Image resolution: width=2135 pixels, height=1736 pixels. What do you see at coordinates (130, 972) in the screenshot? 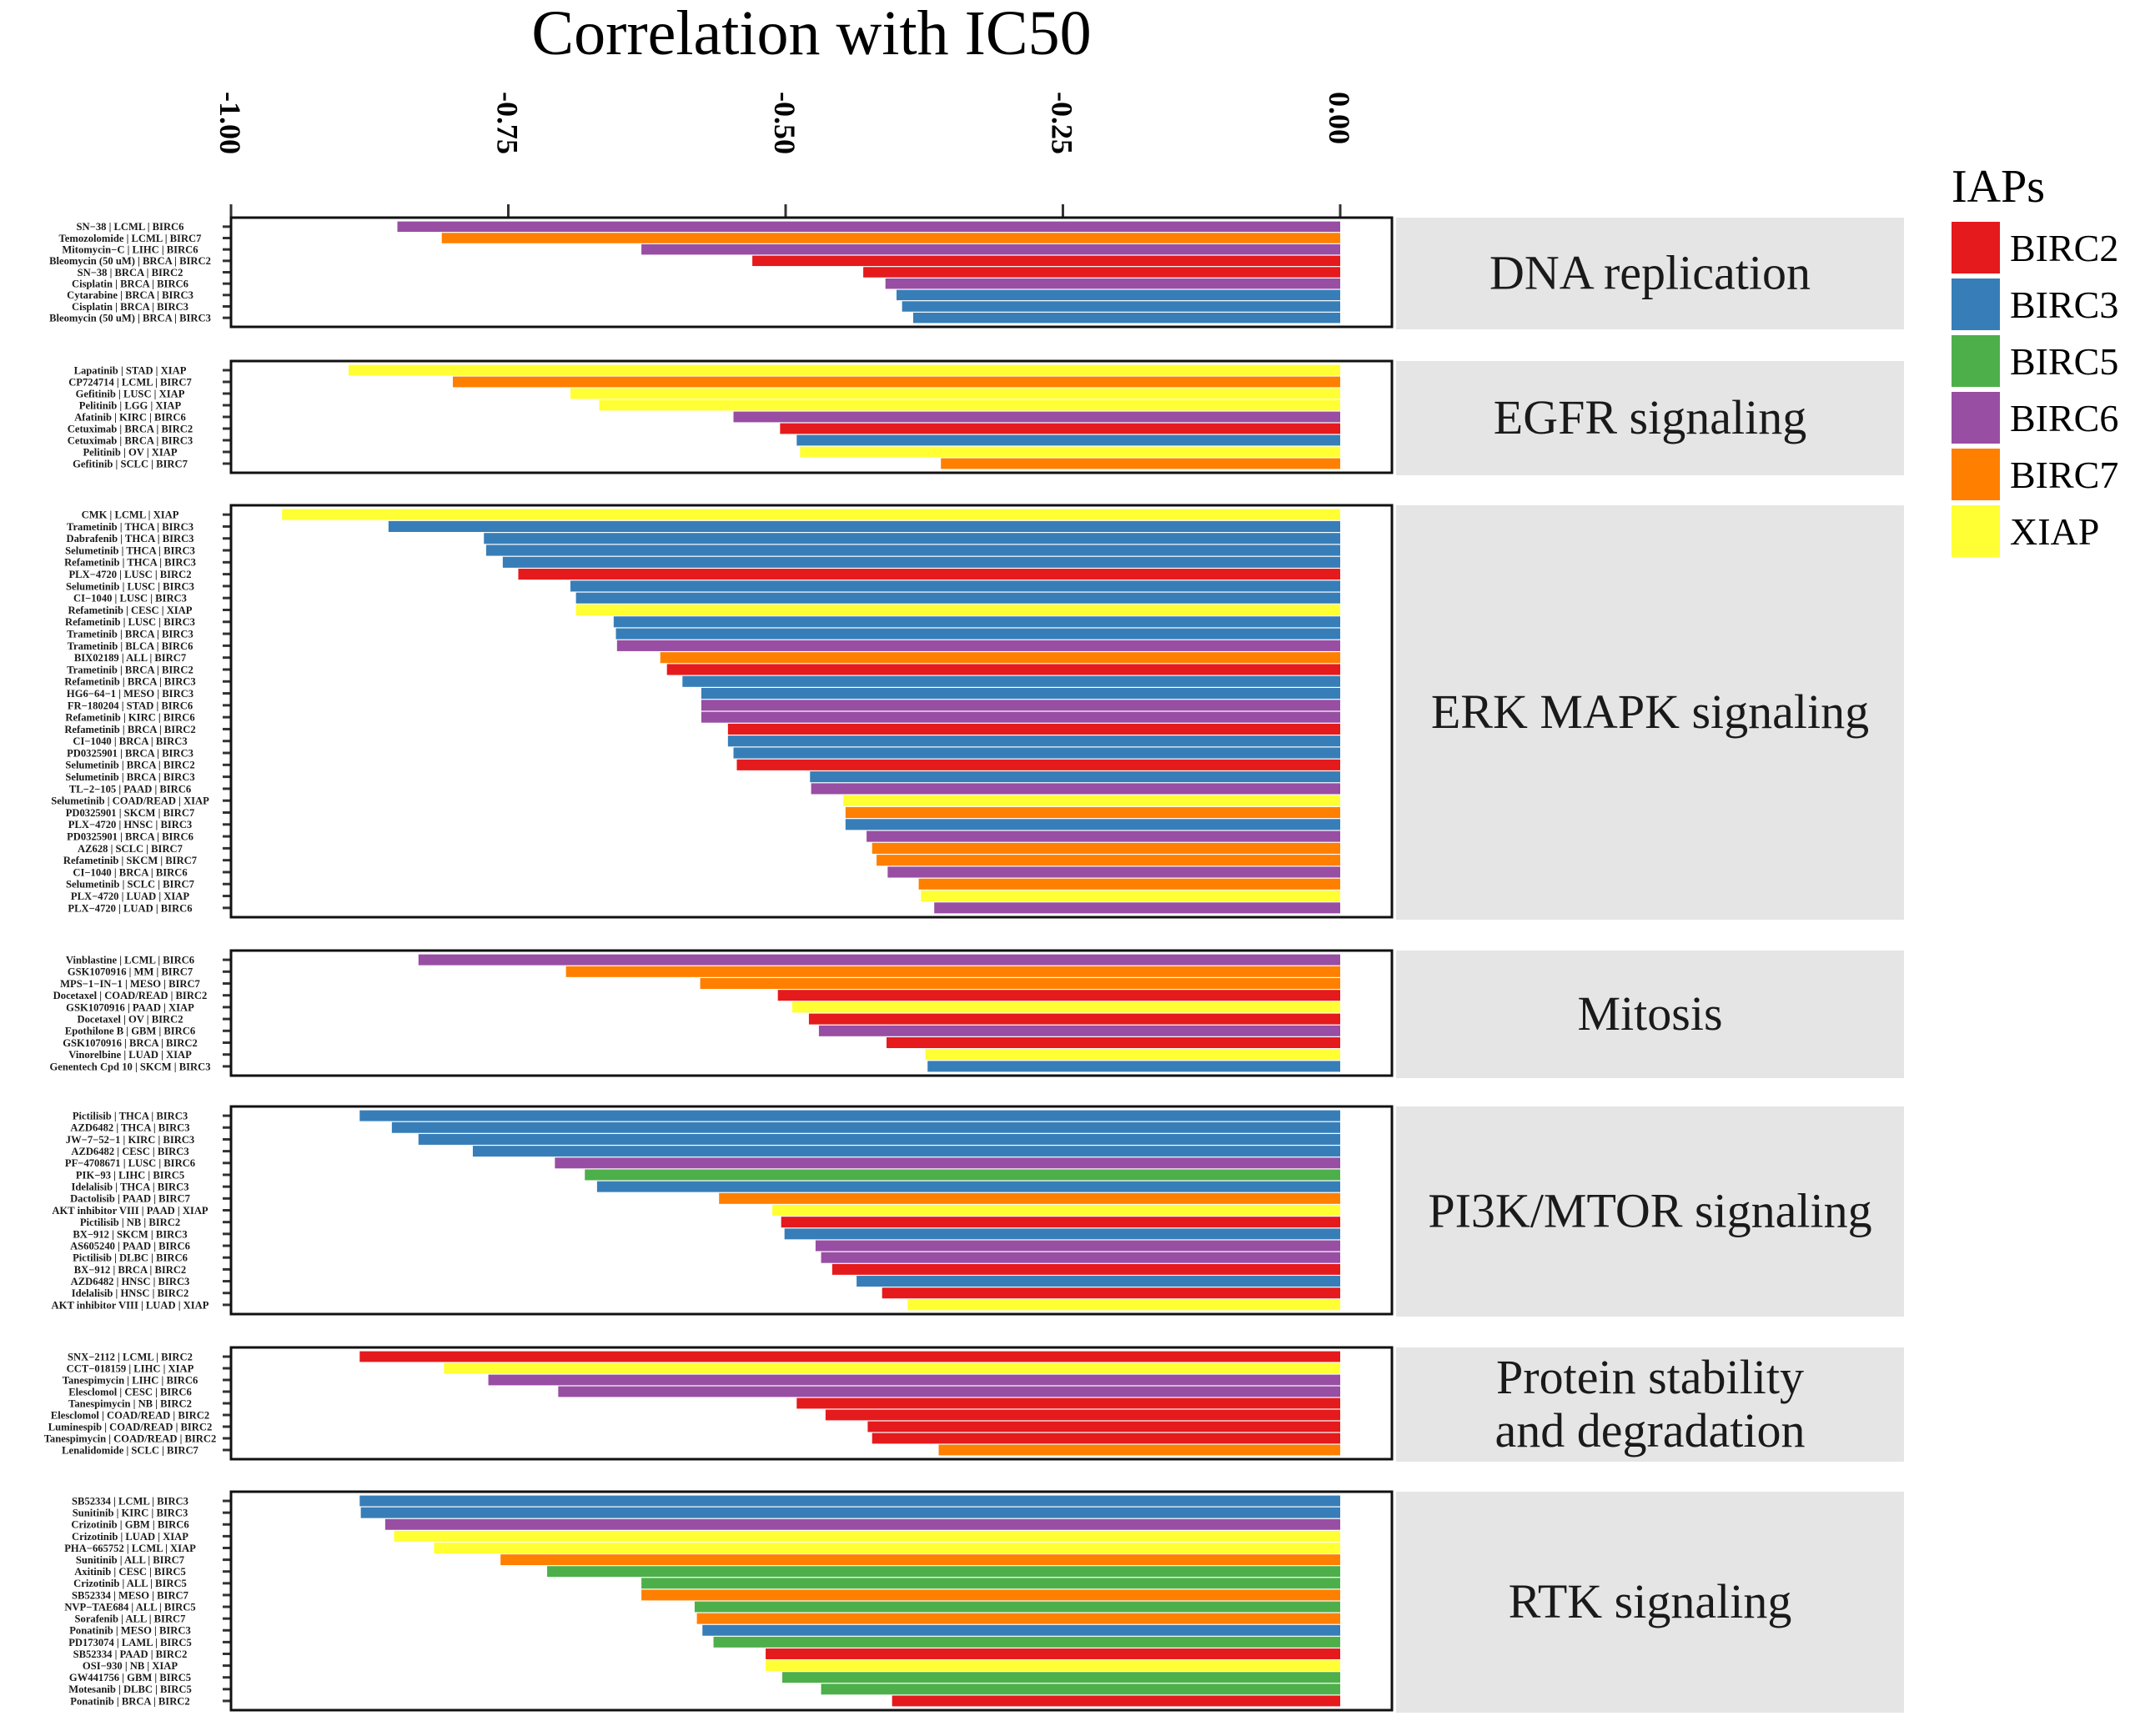
I see `row-label: GSK1070916 | MM | BIRC7` at bounding box center [130, 972].